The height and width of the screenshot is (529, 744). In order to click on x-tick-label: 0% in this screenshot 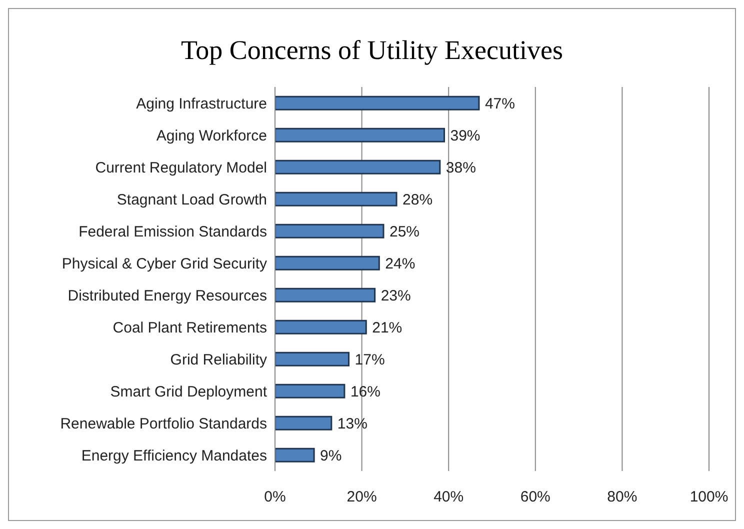, I will do `click(275, 497)`.